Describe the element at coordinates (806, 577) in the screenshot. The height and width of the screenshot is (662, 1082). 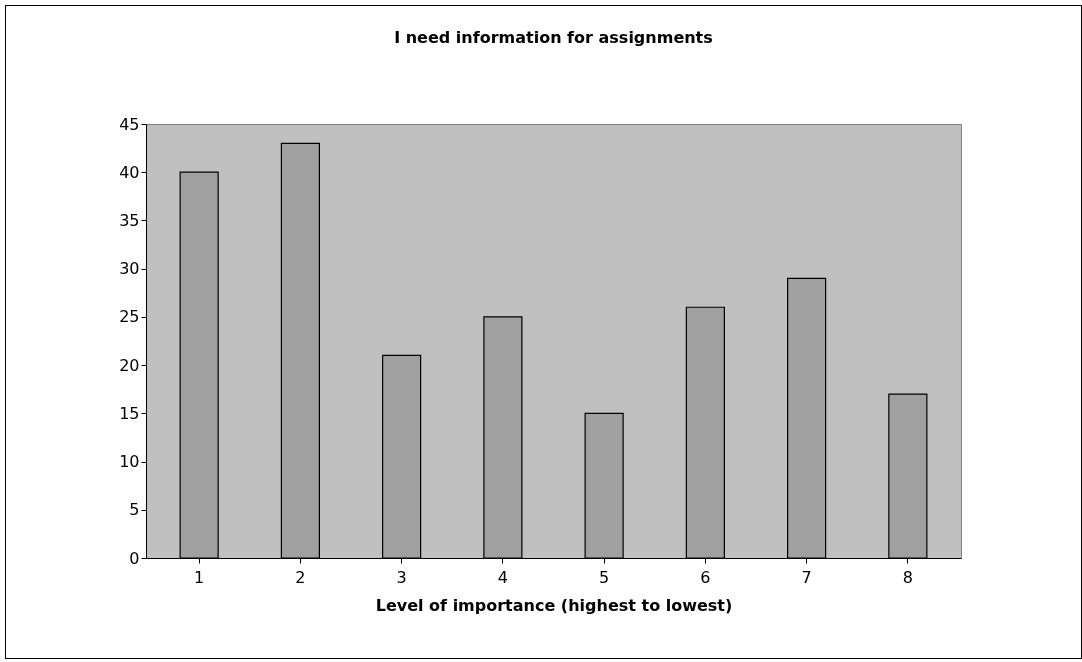
I see `x-tick-label: 7` at that location.